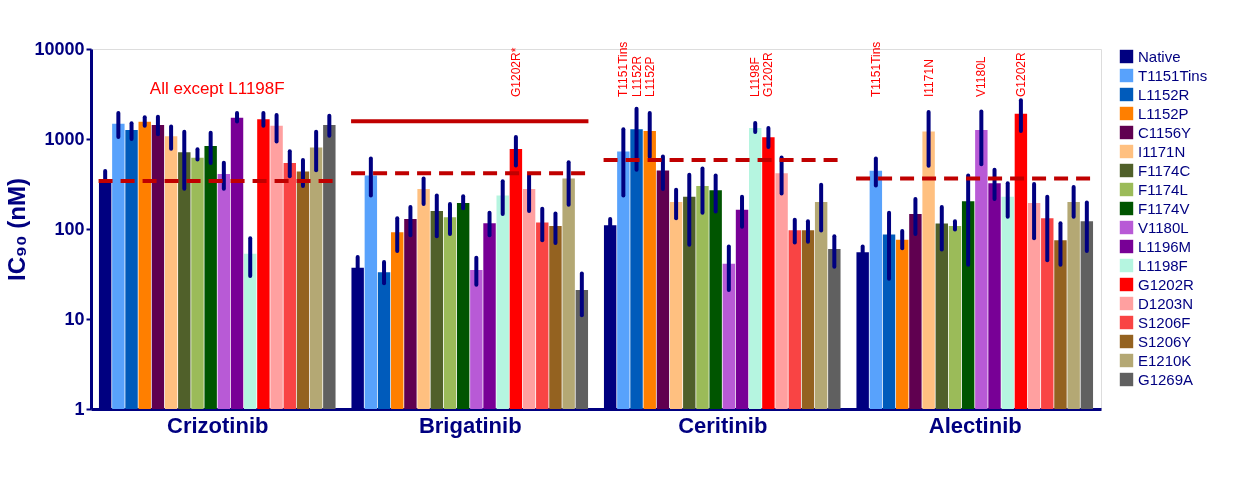  What do you see at coordinates (1173, 75) in the screenshot?
I see `legend-label: T1151Tins` at bounding box center [1173, 75].